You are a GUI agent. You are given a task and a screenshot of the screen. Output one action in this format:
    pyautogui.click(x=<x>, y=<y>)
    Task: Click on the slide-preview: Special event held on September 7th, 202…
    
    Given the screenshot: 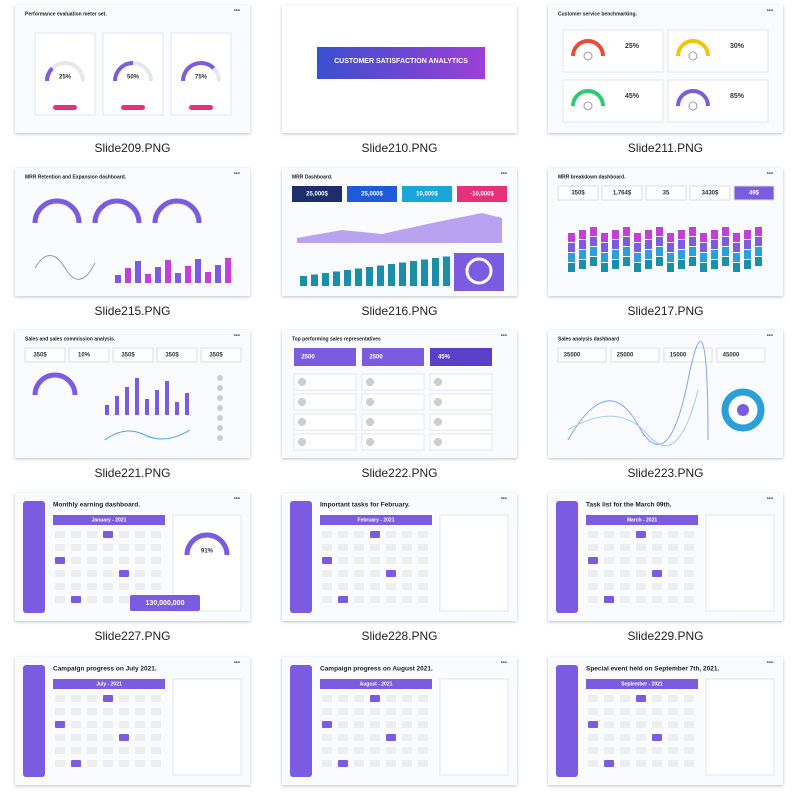 What is the action you would take?
    pyautogui.click(x=665, y=719)
    